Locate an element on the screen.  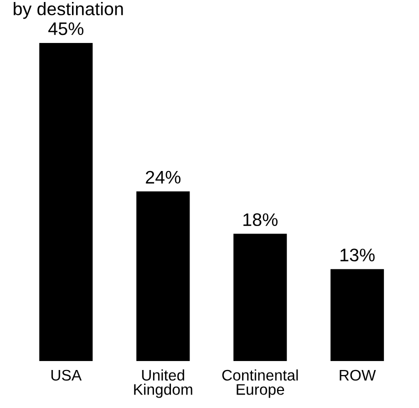
data-label: 13% is located at coordinates (357, 255).